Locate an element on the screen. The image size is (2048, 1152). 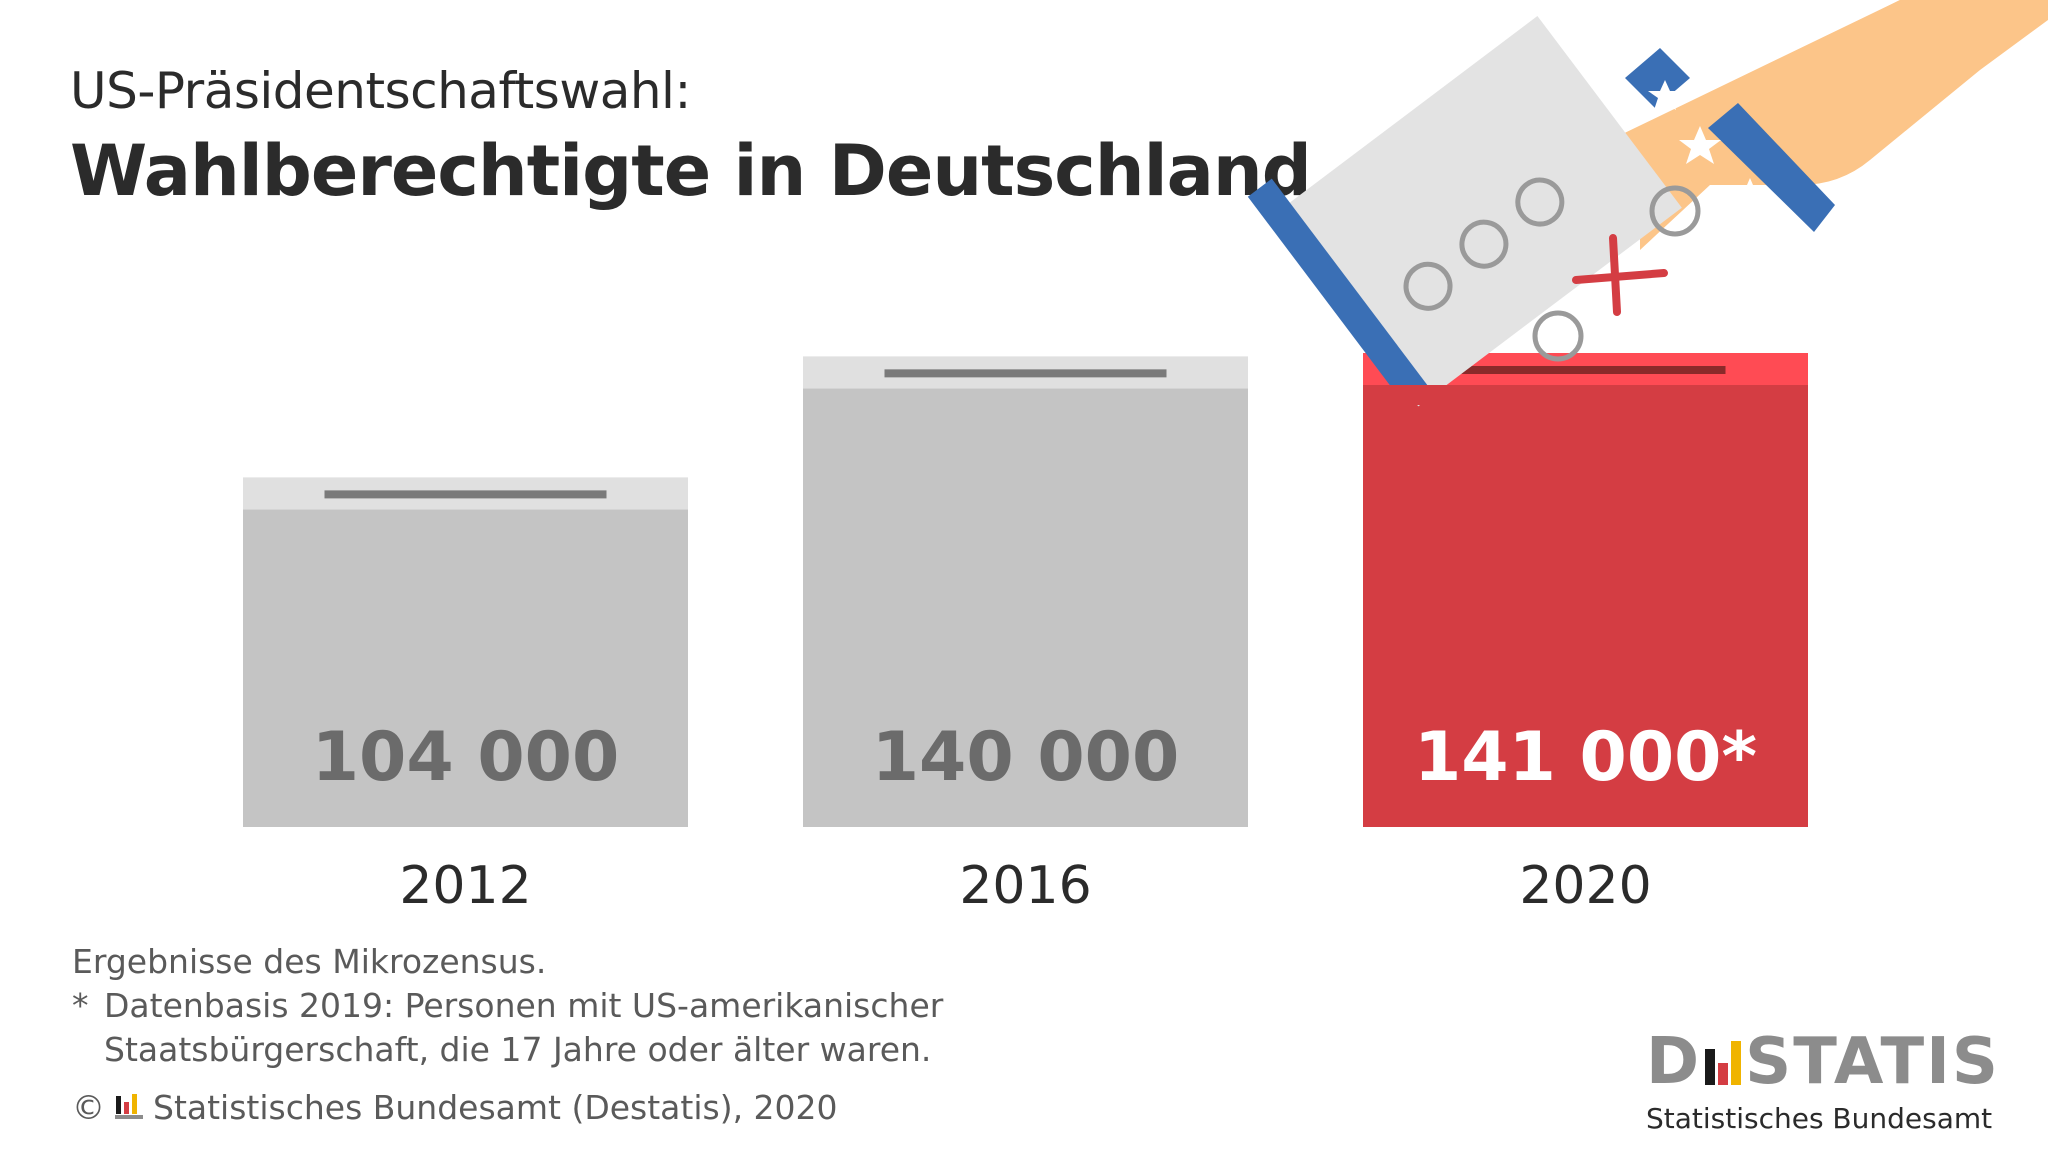
destatis-wordmark: D STATIS is located at coordinates (1823, 1062).